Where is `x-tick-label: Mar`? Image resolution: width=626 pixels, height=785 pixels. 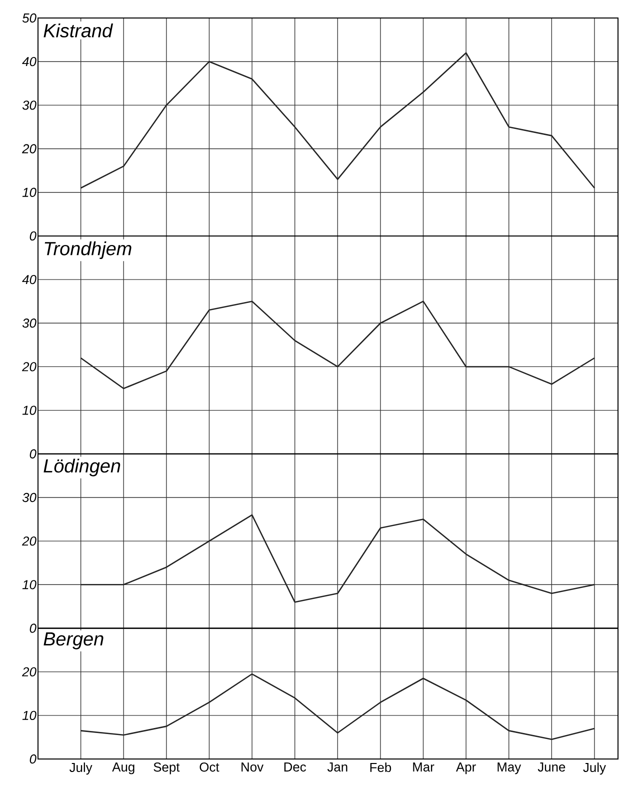
x-tick-label: Mar is located at coordinates (423, 767).